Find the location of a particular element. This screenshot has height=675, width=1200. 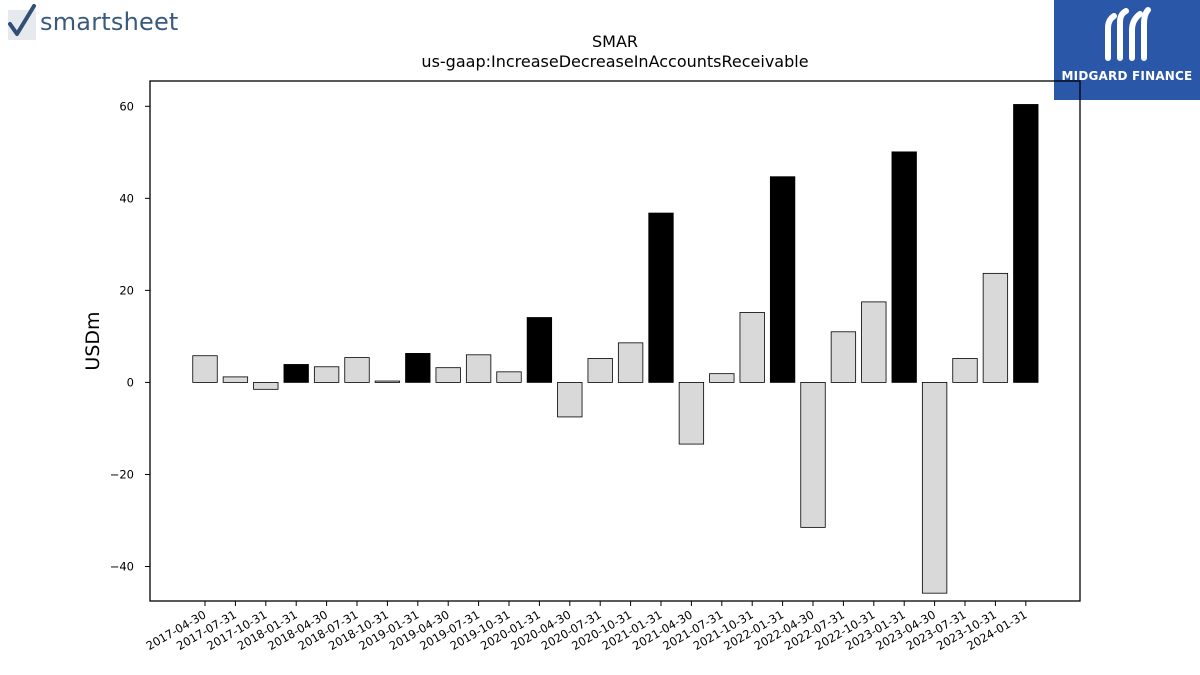

y-tick-label: 20 is located at coordinates (126, 290).